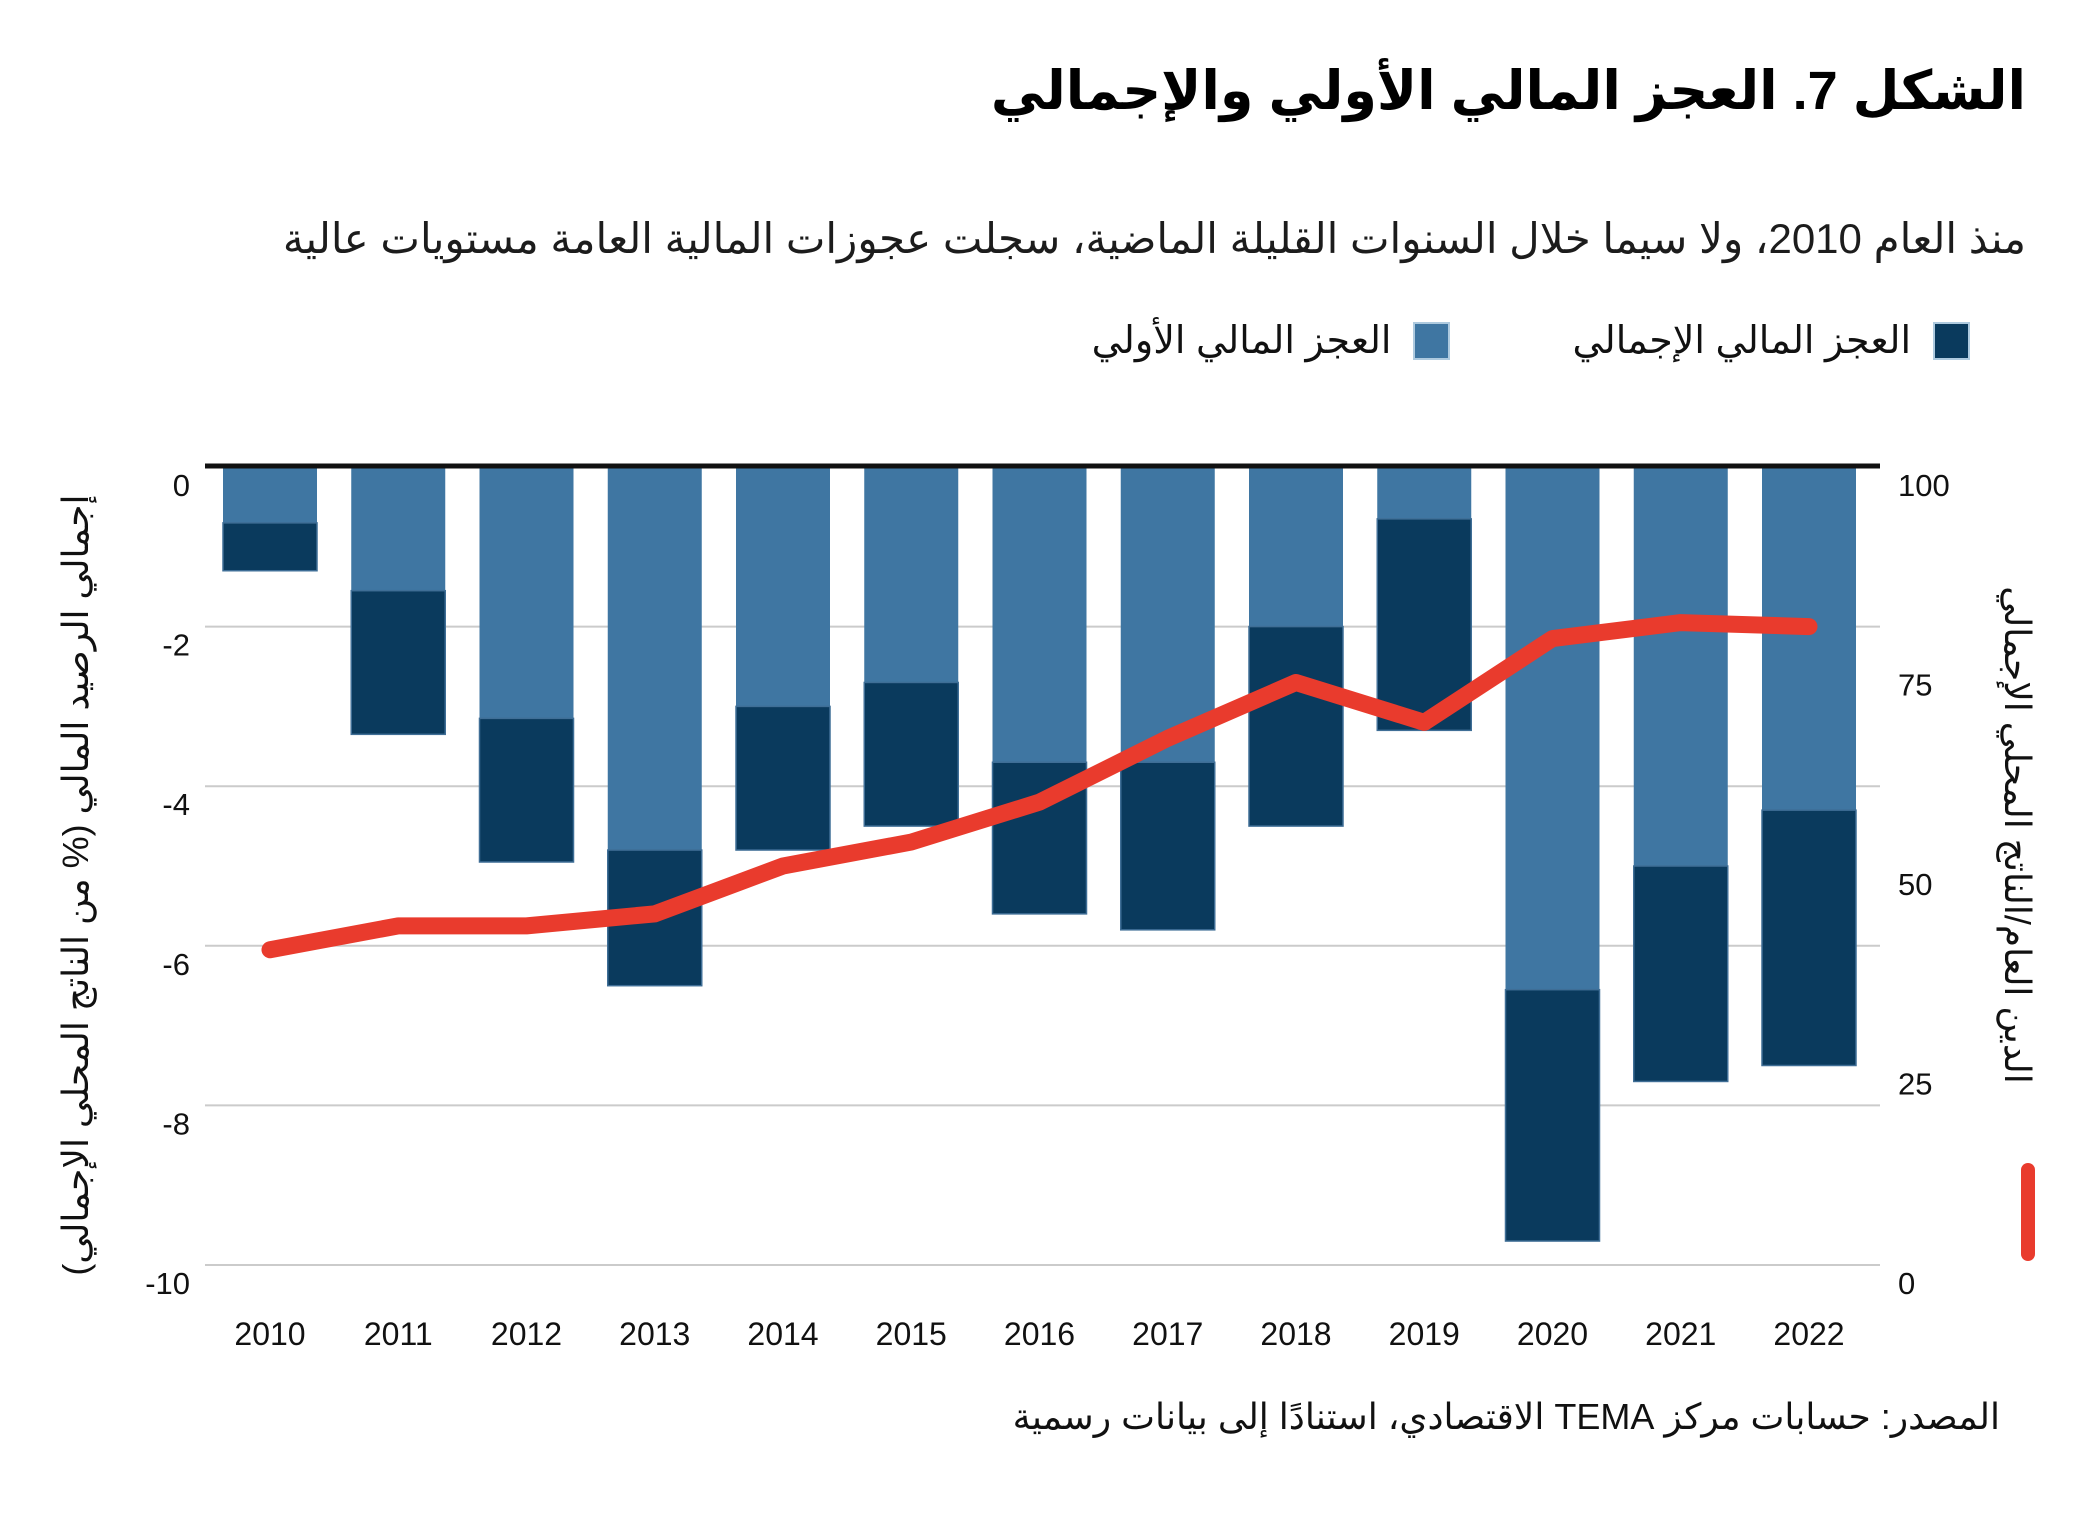 This screenshot has height=1536, width=2084. I want to click on right-axis-tick: 75, so click(1915, 685).